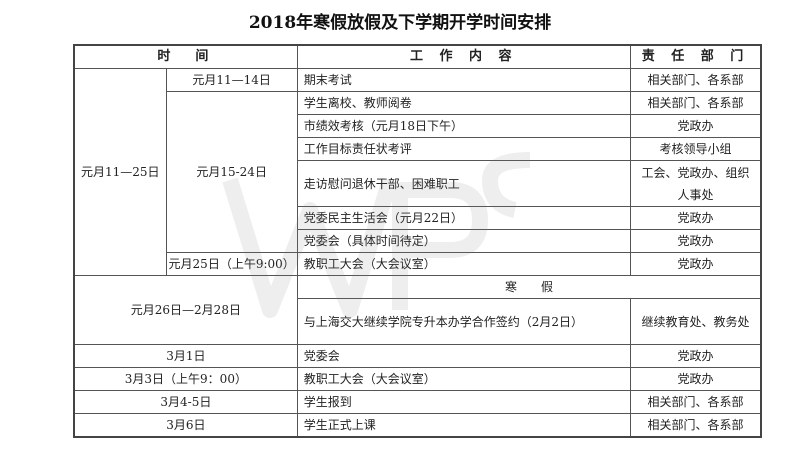 The image size is (800, 449). I want to click on table-header-row: 时 间 工 作 内 容 责 任 部 门, so click(417, 56).